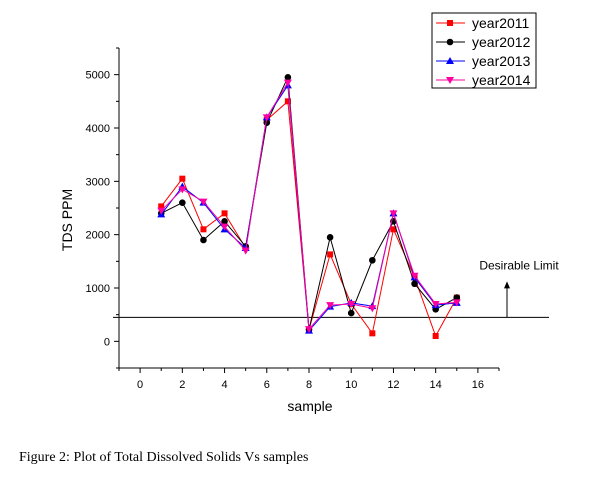 The width and height of the screenshot is (599, 486). I want to click on legend-label: year2011, so click(501, 23).